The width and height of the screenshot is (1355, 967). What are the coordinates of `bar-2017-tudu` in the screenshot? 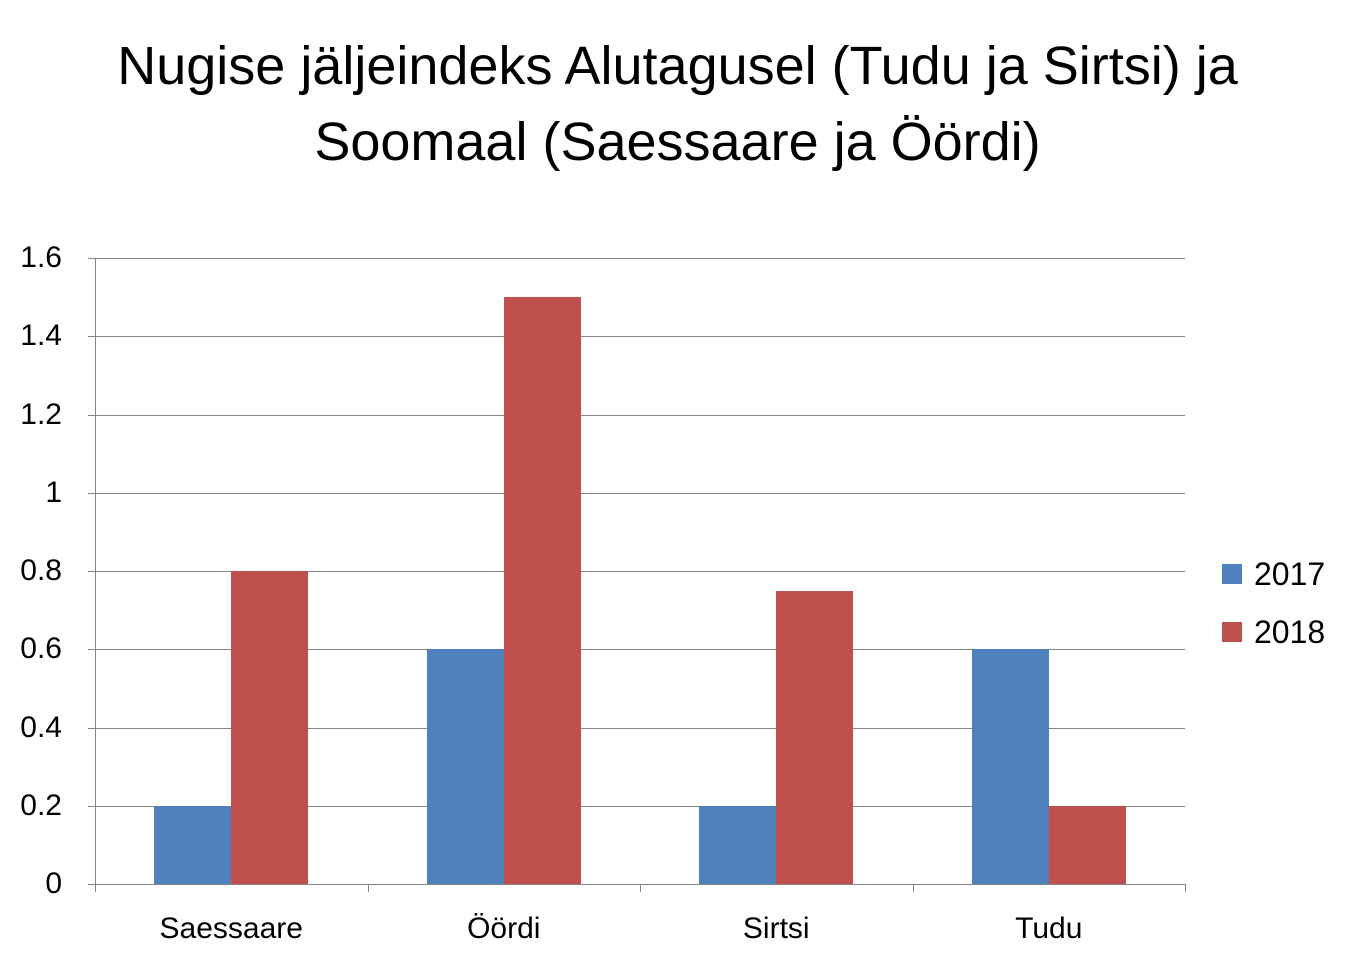 It's located at (1010, 766).